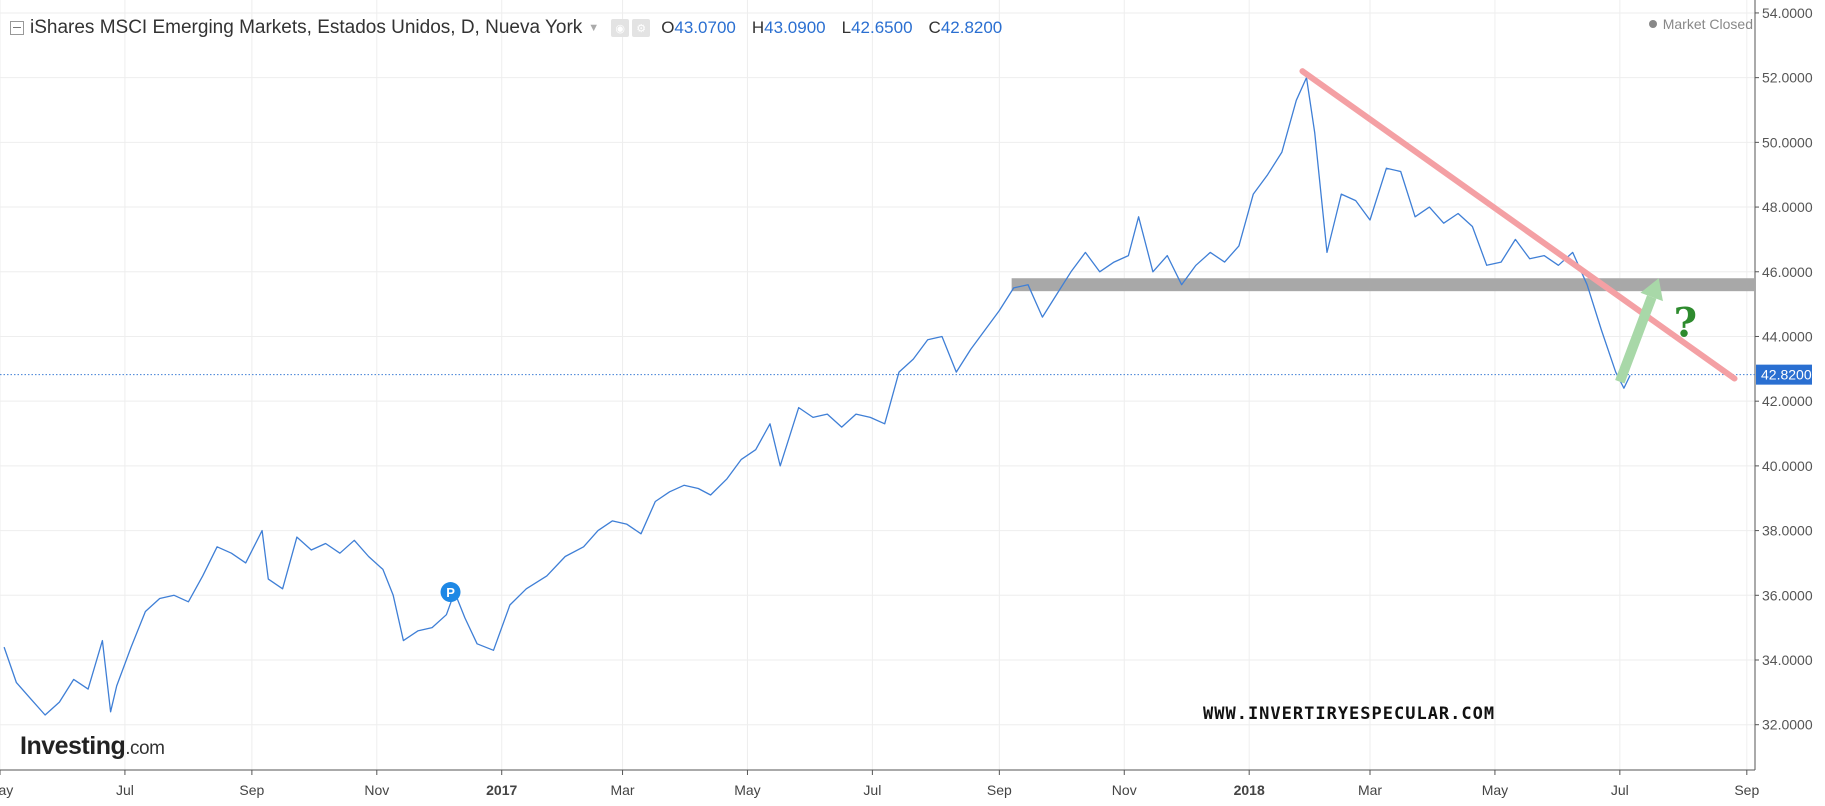 The height and width of the screenshot is (806, 1825). What do you see at coordinates (698, 27) in the screenshot?
I see `ohlc-open: O43.0700` at bounding box center [698, 27].